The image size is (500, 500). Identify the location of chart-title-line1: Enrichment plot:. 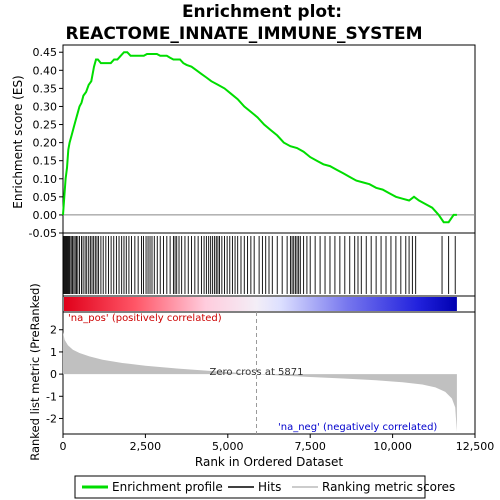
(262, 12).